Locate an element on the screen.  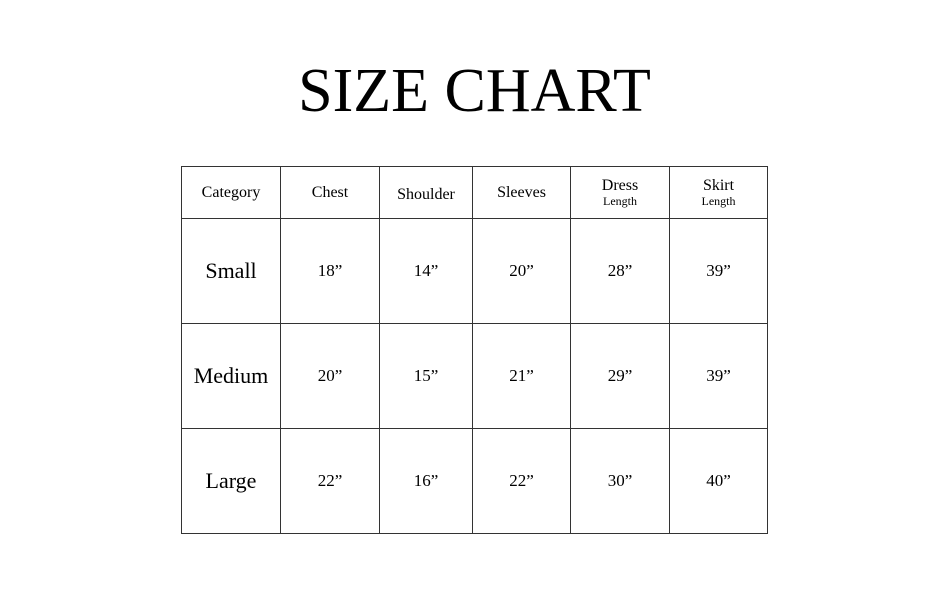
table-cell: 16” is located at coordinates (426, 481).